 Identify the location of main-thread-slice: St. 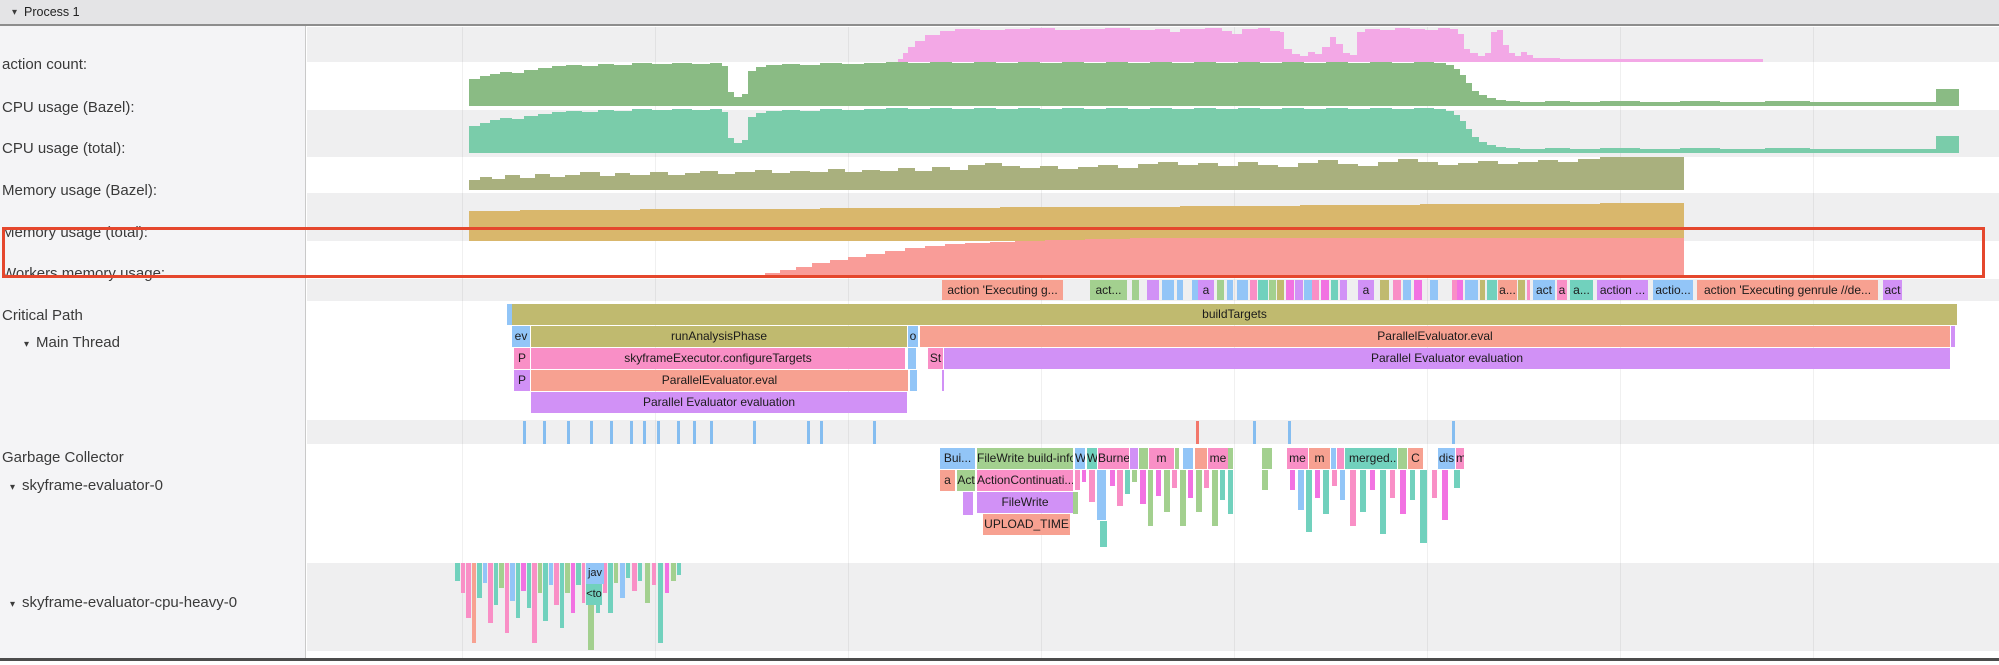
(935, 358).